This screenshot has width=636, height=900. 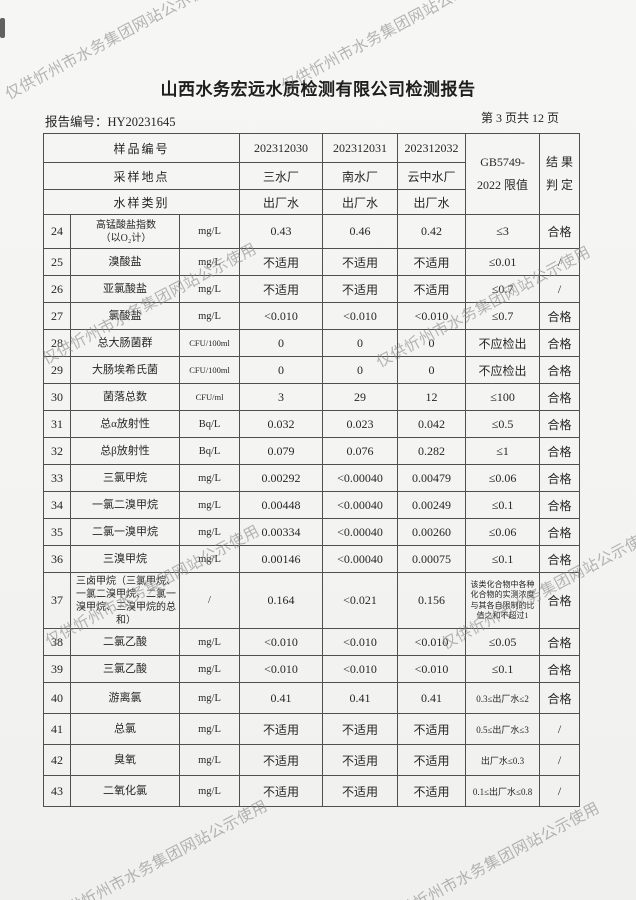 I want to click on cell-value-1: 0.41, so click(x=281, y=698).